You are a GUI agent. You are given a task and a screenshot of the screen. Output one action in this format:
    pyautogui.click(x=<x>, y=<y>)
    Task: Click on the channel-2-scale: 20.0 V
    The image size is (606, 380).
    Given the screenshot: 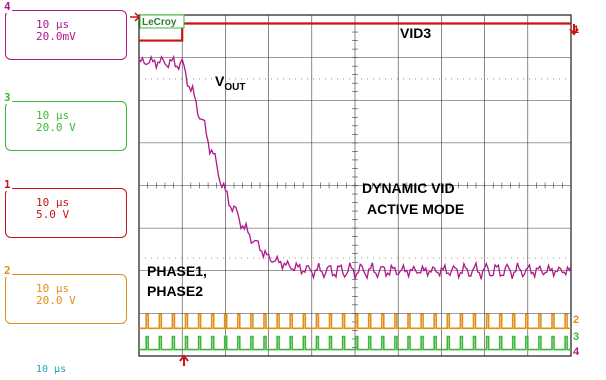 What is the action you would take?
    pyautogui.click(x=56, y=300)
    